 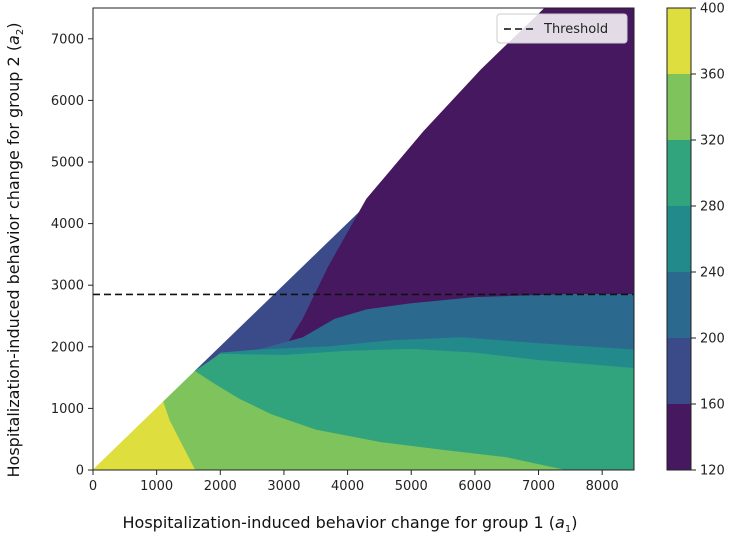 What do you see at coordinates (156, 486) in the screenshot?
I see `x-tick-label: 1000` at bounding box center [156, 486].